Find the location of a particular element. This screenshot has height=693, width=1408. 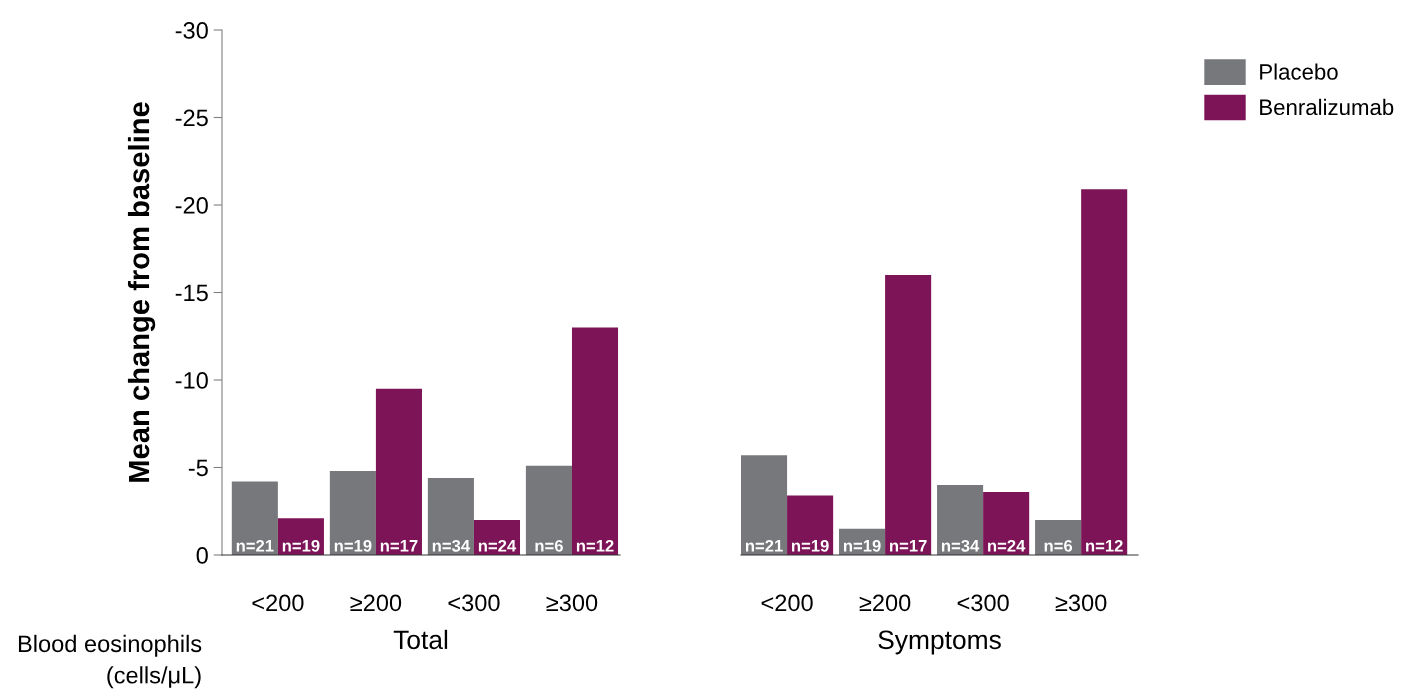

text: Blood eosinophils (cells/μL) is located at coordinates (110, 661).